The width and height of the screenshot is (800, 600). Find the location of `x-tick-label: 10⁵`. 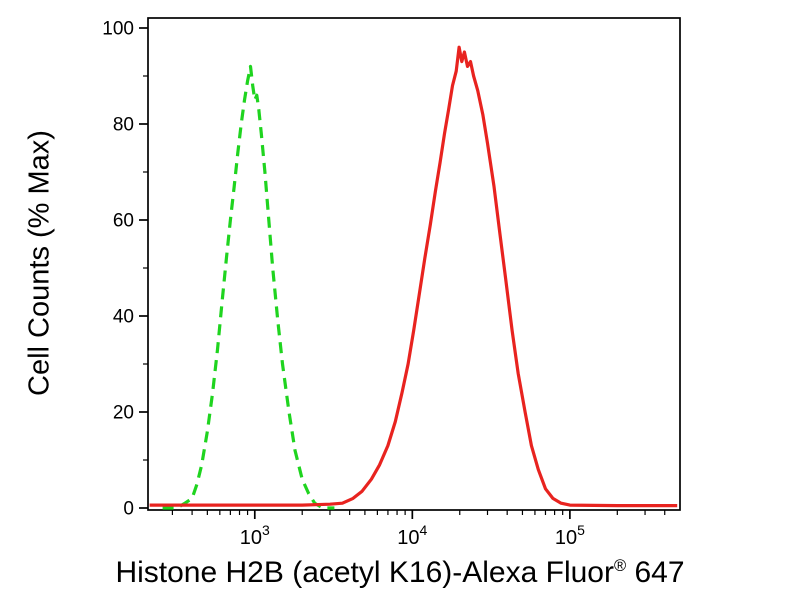

x-tick-label: 10⁵ is located at coordinates (570, 535).